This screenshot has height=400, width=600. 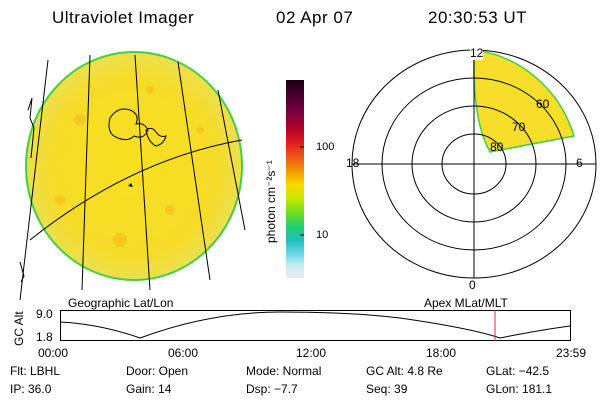 I want to click on alt-xtick-4: 23:59, so click(x=571, y=353).